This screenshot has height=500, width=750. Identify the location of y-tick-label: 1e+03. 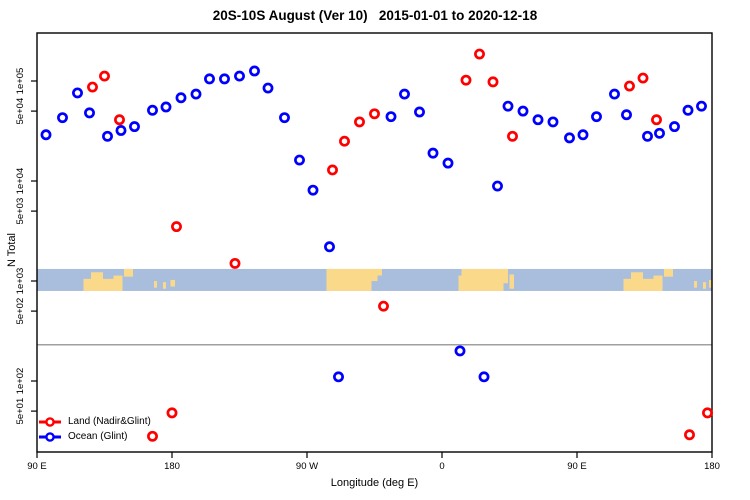
(20, 281).